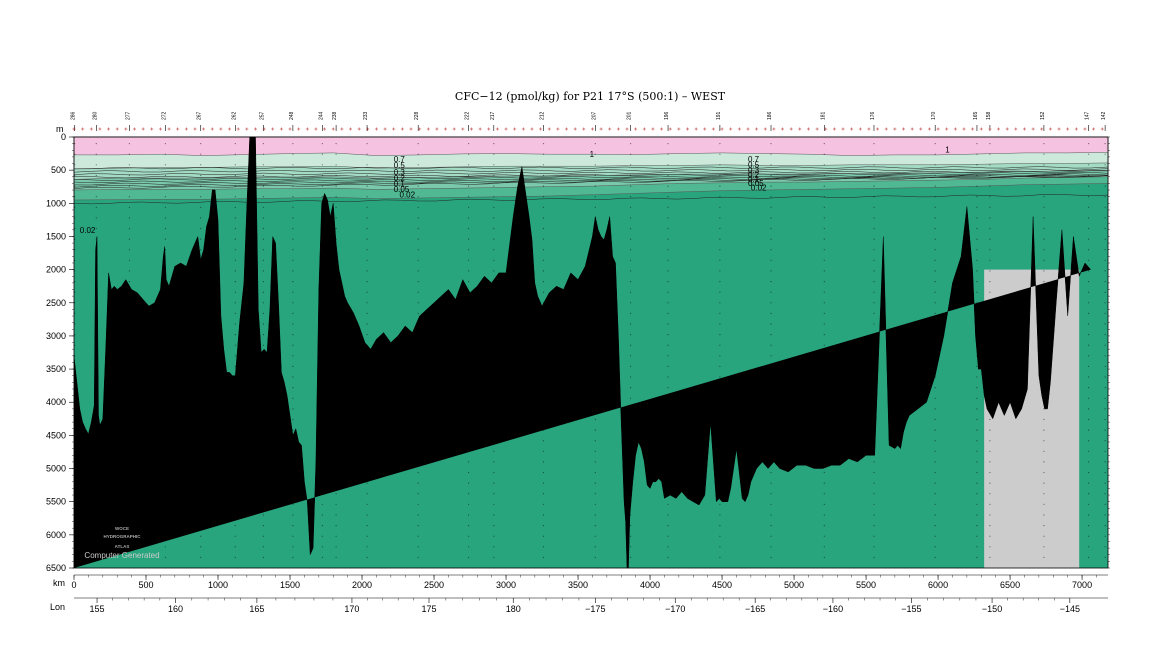  I want to click on svg-text: ATLAS, so click(122, 546).